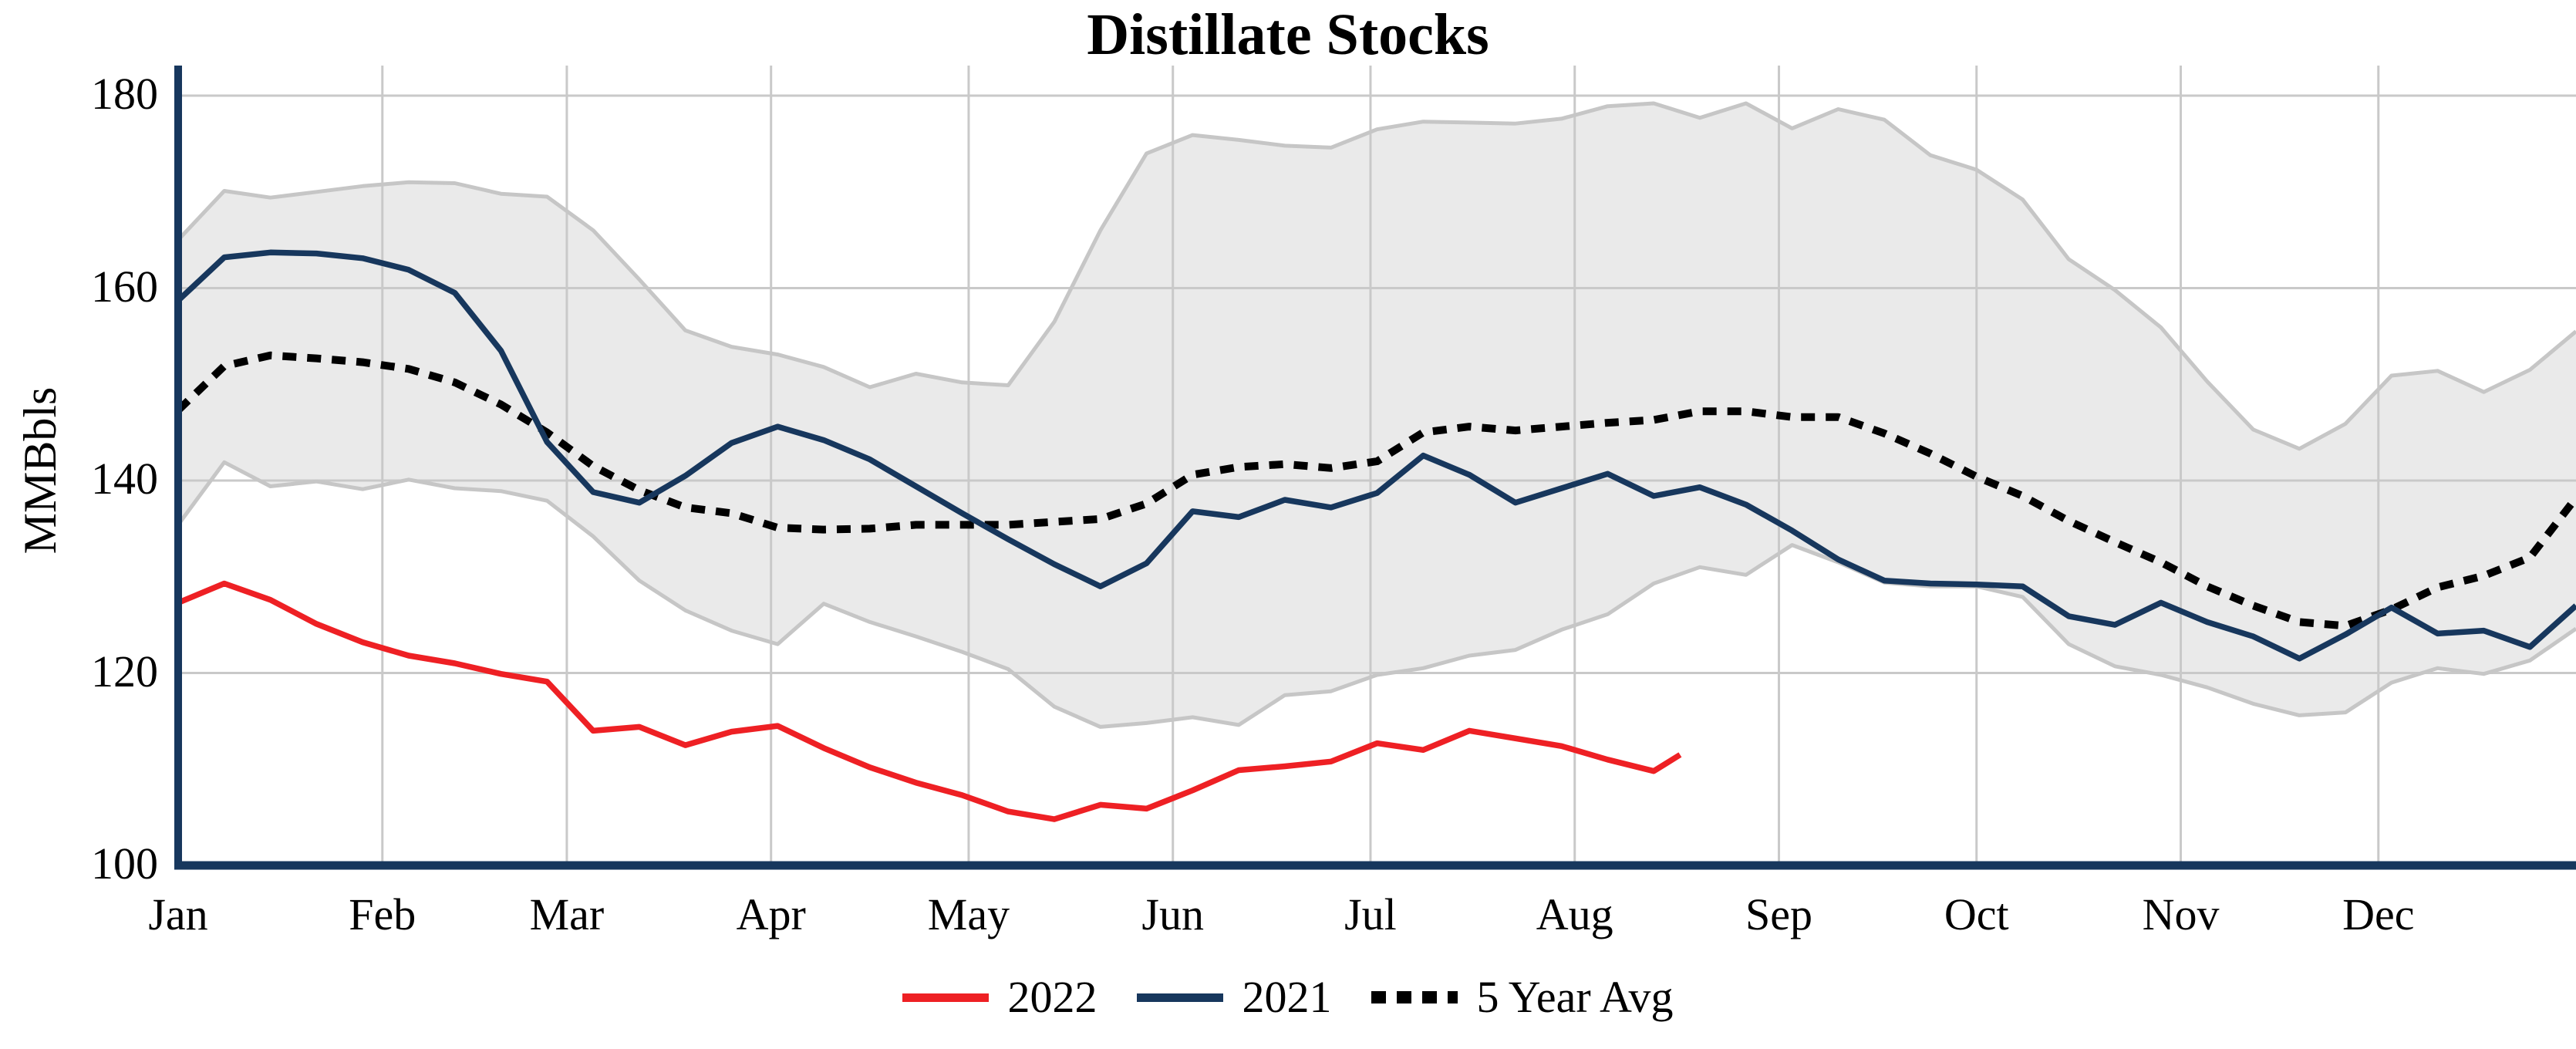 The height and width of the screenshot is (1049, 2576). I want to click on legend-item-5yr-avg: 5 Year Avg, so click(1522, 997).